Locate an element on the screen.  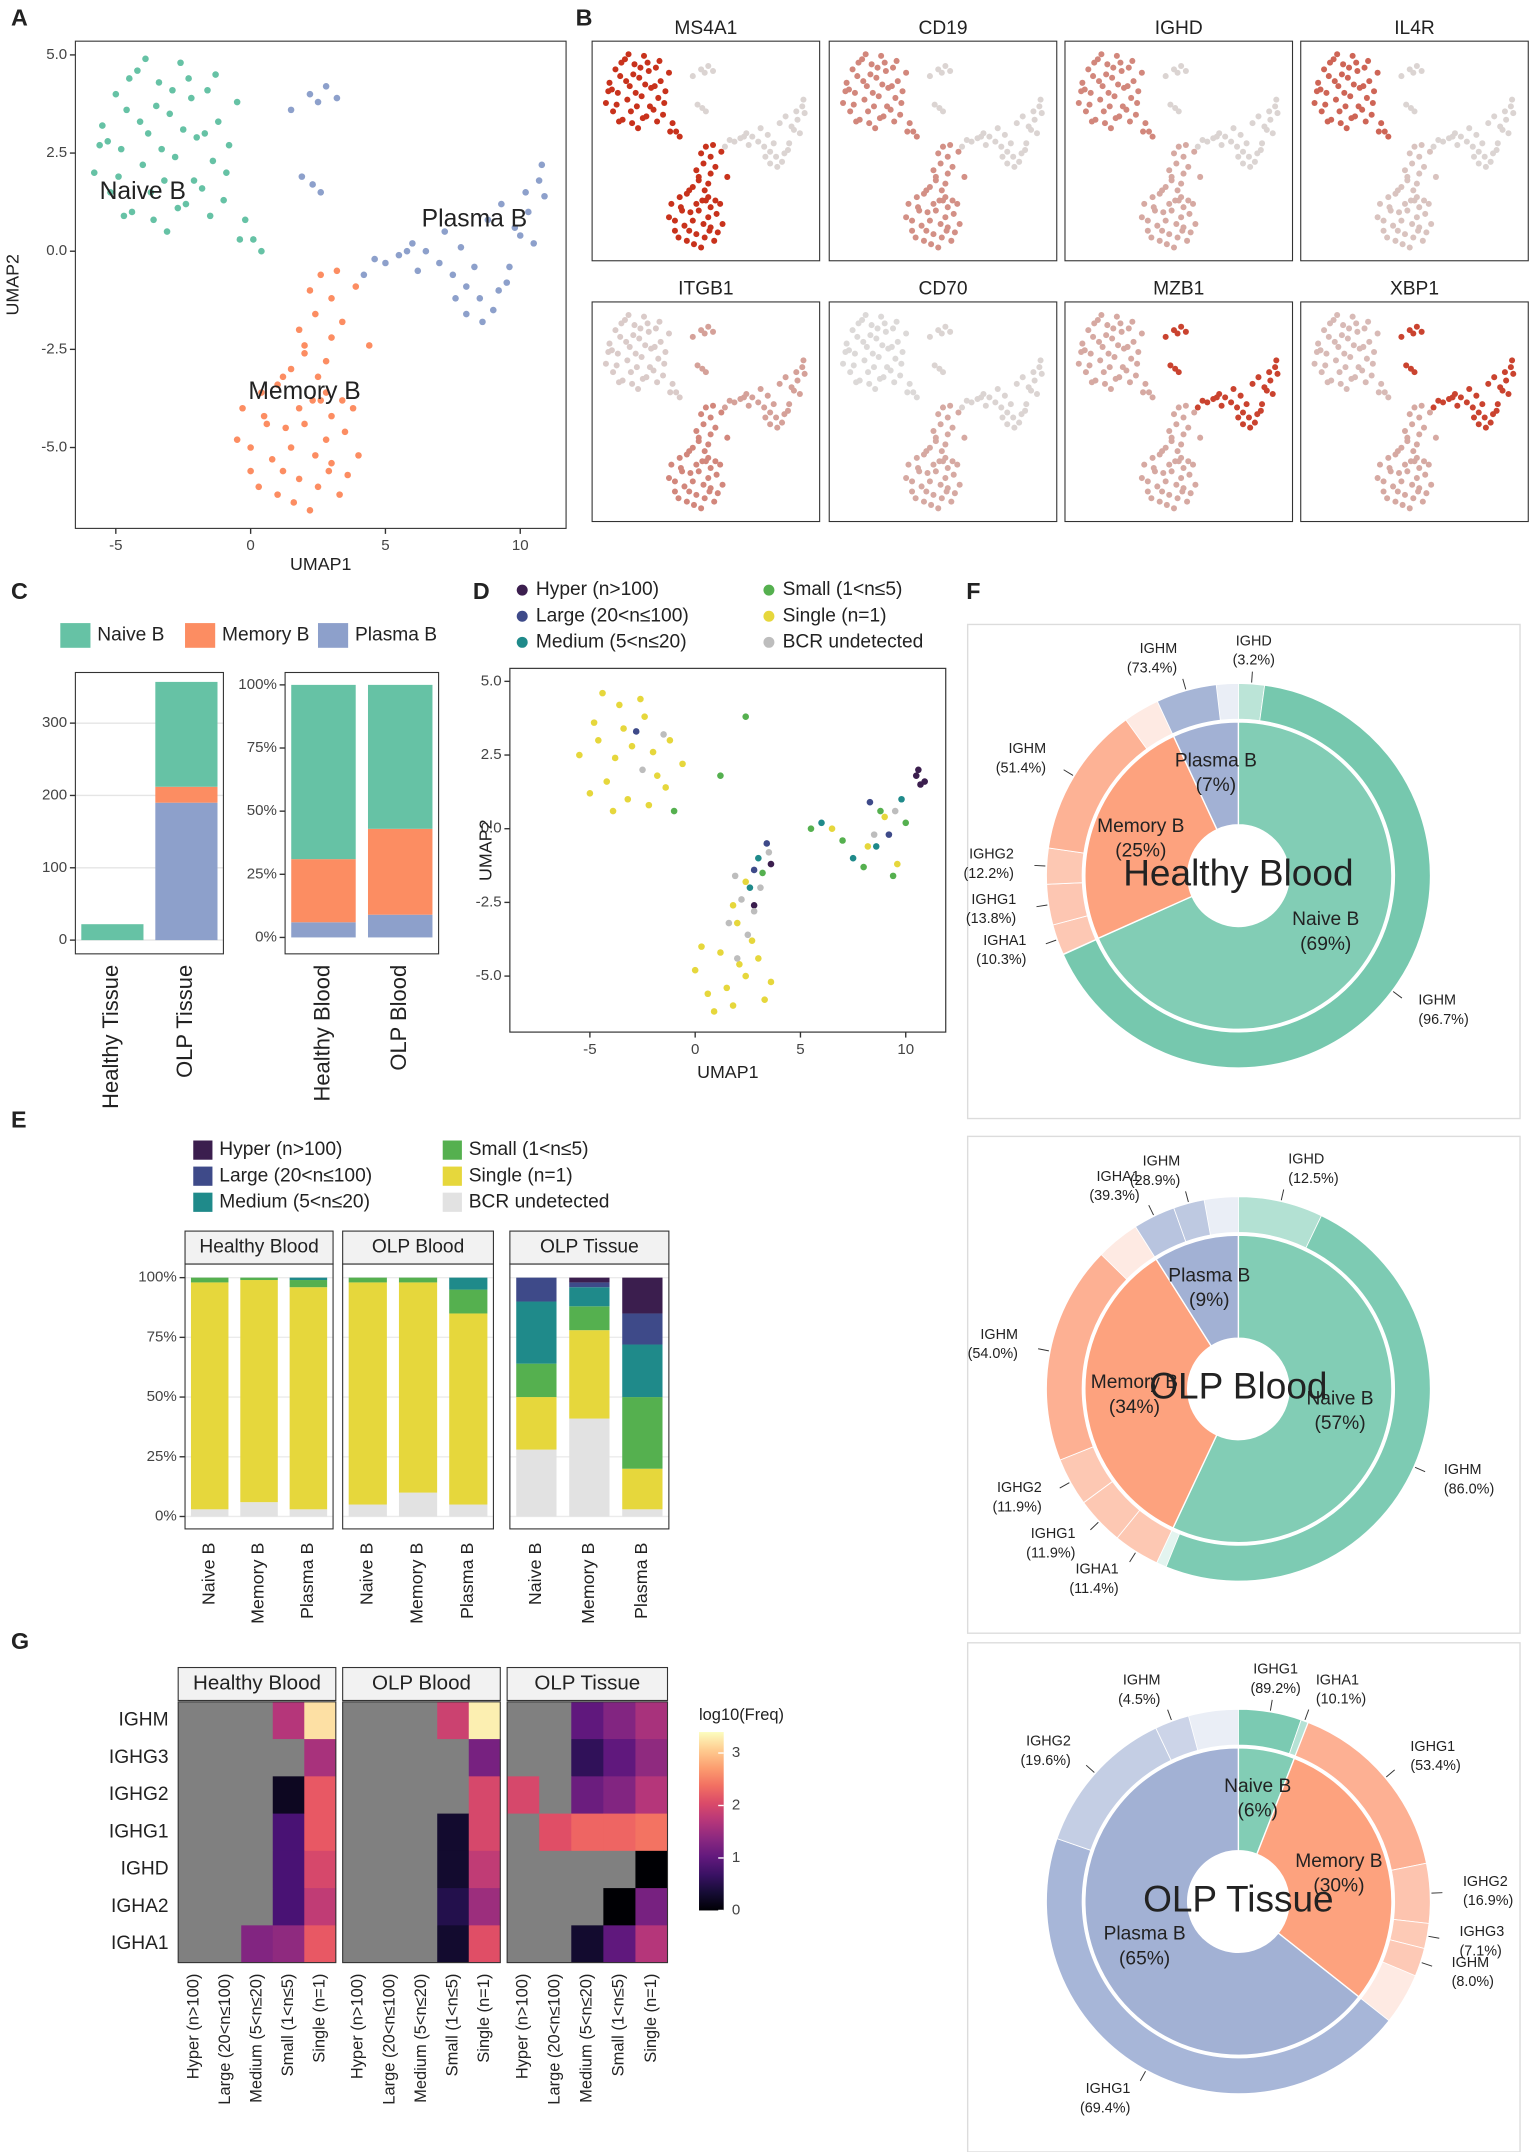
y-tick-label: 0% is located at coordinates (166, 1515).